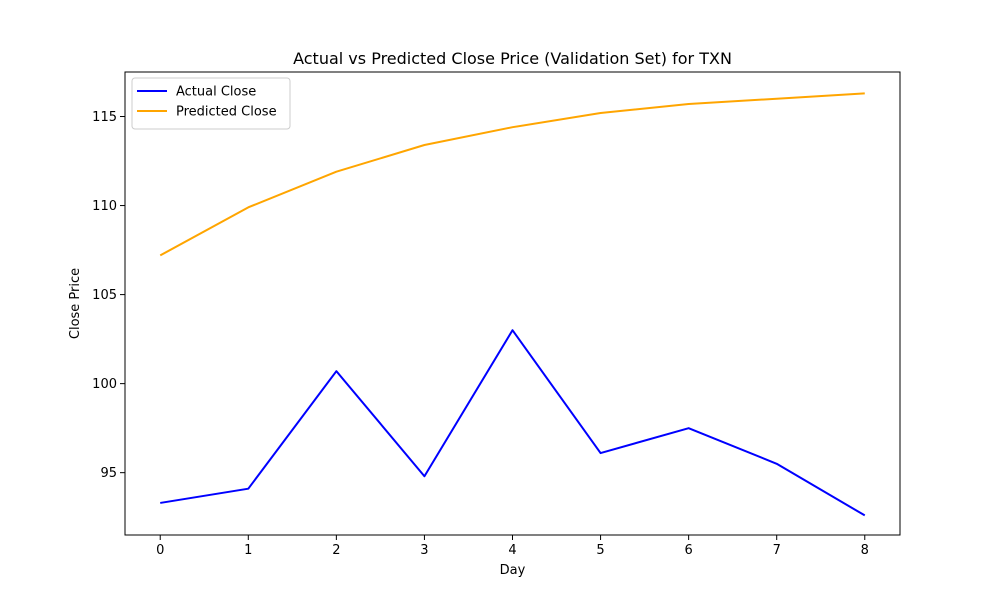  What do you see at coordinates (513, 570) in the screenshot?
I see `x-axis-label: Day` at bounding box center [513, 570].